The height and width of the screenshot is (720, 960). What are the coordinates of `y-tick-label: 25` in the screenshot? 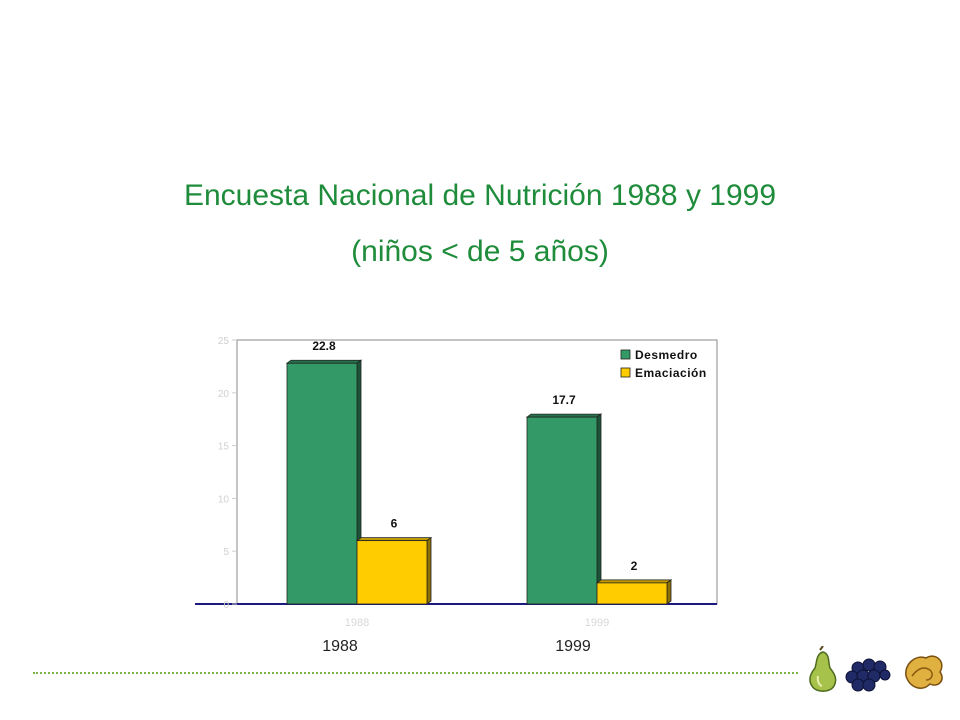 It's located at (224, 341).